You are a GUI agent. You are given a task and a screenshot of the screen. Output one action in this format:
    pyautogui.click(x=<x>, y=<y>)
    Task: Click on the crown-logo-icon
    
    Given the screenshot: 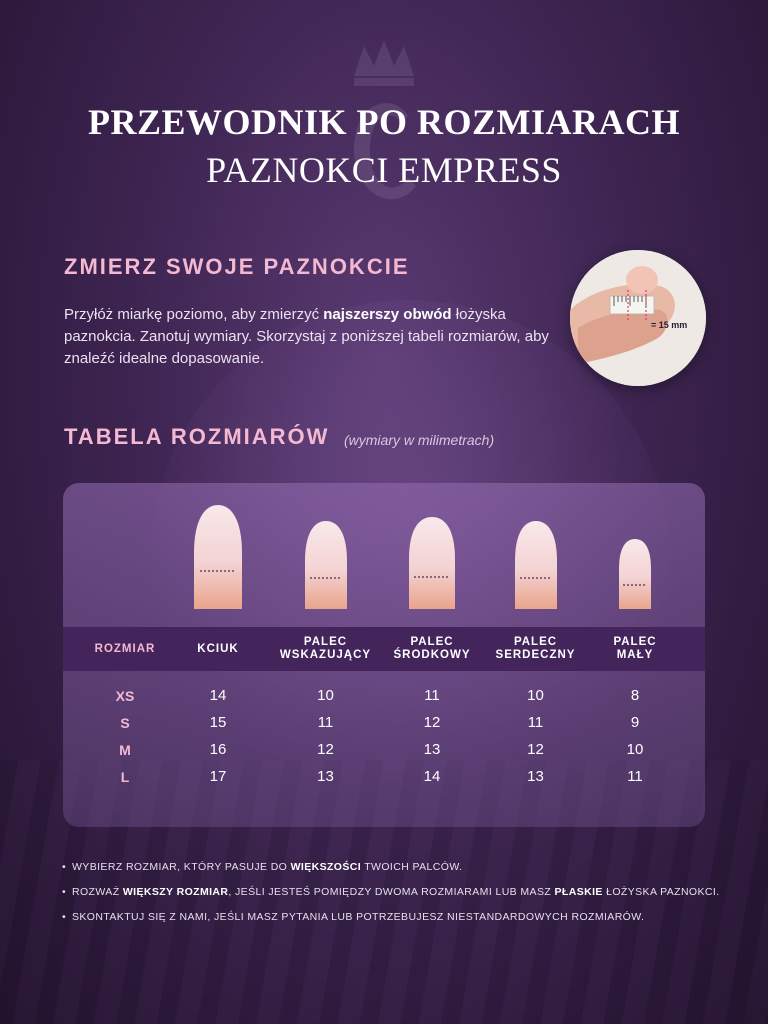 What is the action you would take?
    pyautogui.click(x=384, y=120)
    